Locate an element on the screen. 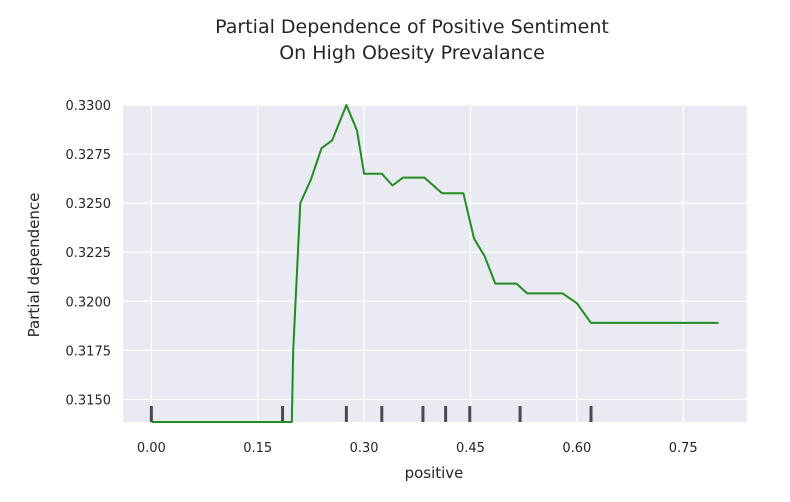 Image resolution: width=790 pixels, height=502 pixels. y-tick-label: 0.3250 is located at coordinates (89, 204).